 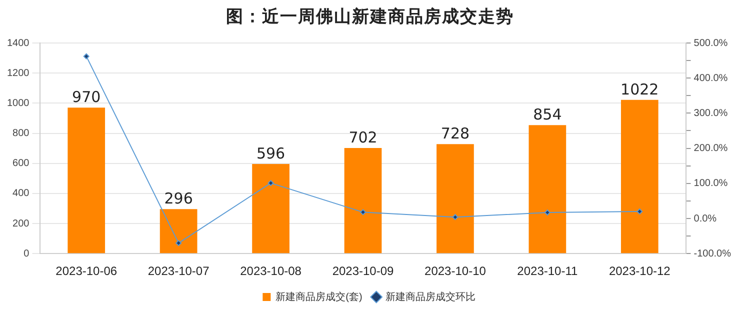 What do you see at coordinates (18, 43) in the screenshot?
I see `y-tick-label: 1400` at bounding box center [18, 43].